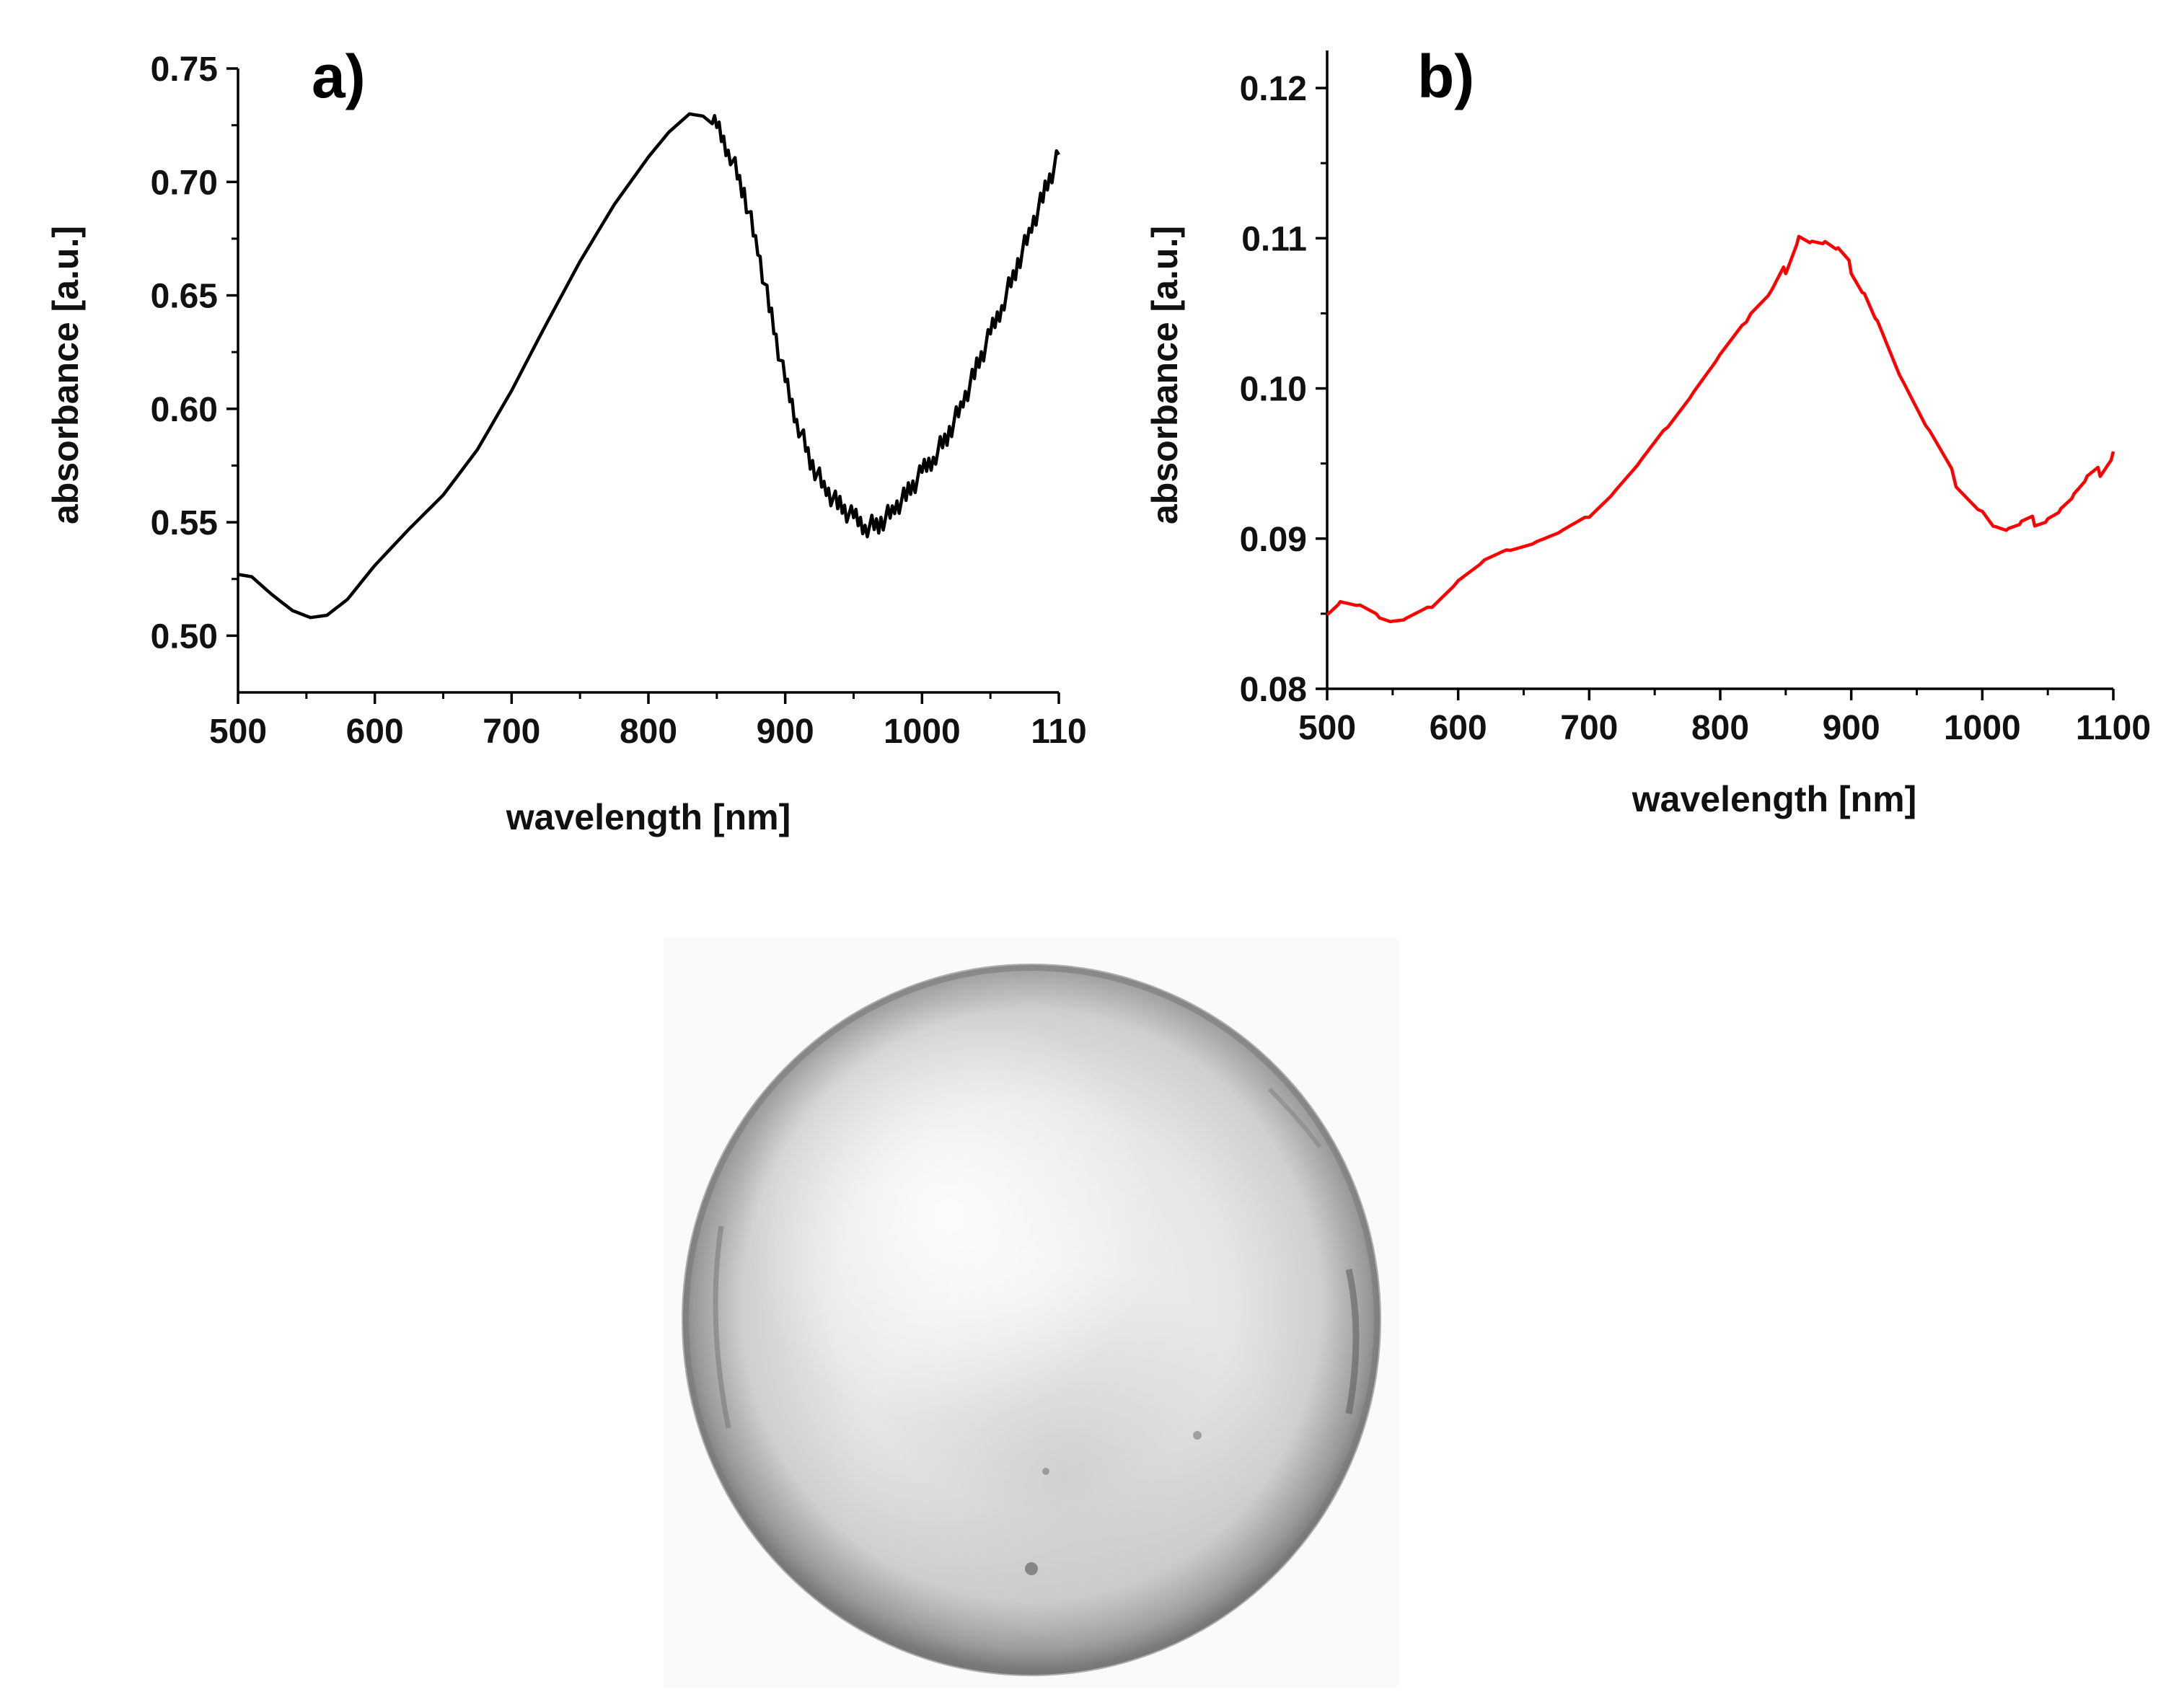 Image resolution: width=2184 pixels, height=1700 pixels. What do you see at coordinates (1445, 76) in the screenshot?
I see `panel-b-label: b)` at bounding box center [1445, 76].